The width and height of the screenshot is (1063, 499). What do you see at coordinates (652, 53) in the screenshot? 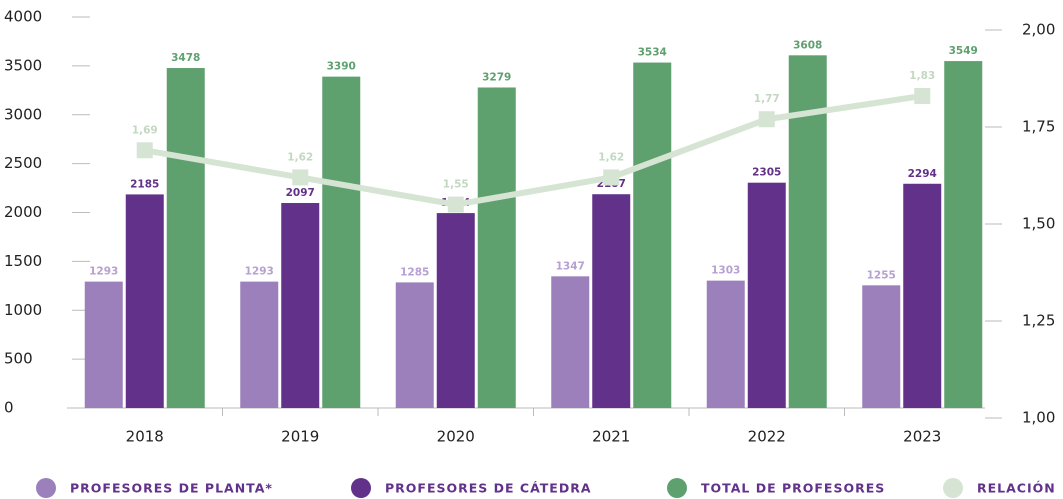
I see `bar-value-label: 3534` at bounding box center [652, 53].